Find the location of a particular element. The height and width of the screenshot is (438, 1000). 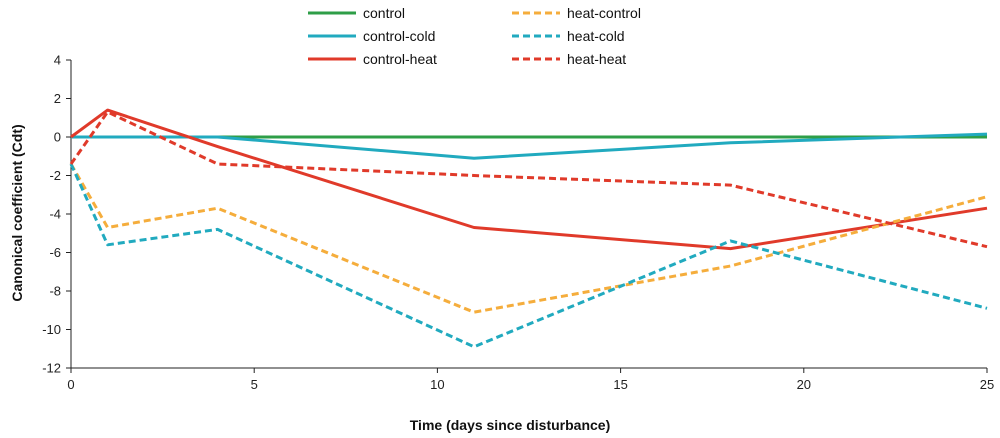

x-axis-title: Time (days since disturbance) is located at coordinates (510, 425).